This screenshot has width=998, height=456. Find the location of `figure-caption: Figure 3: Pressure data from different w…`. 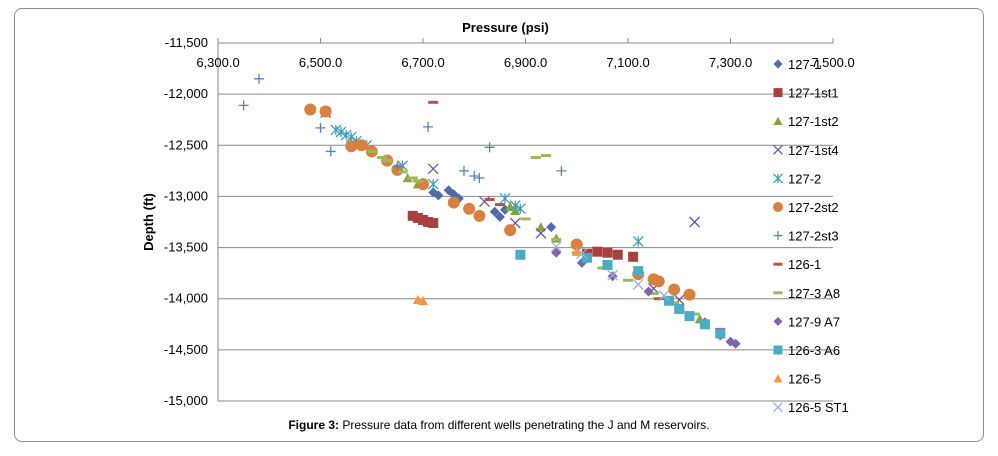

figure-caption: Figure 3: Pressure data from different w… is located at coordinates (499, 425).